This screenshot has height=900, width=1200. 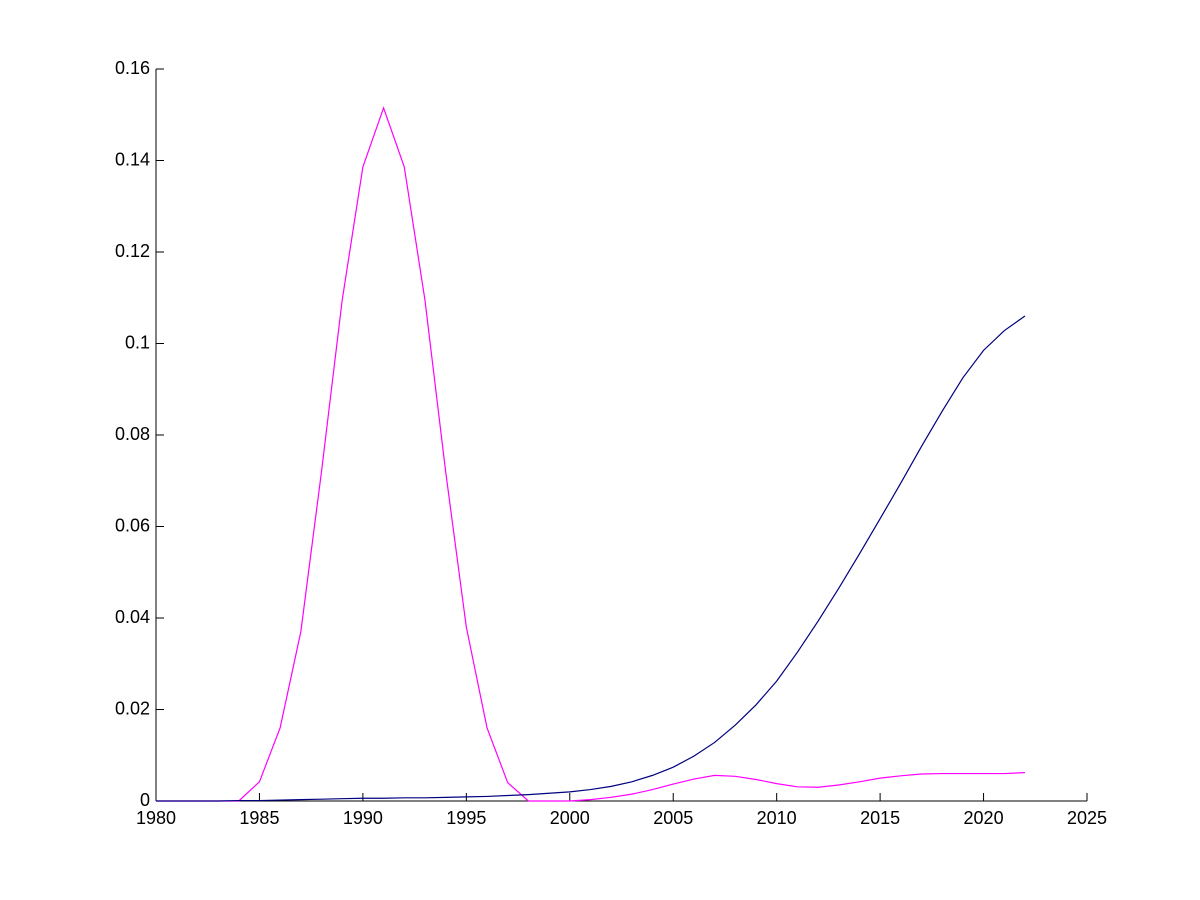 I want to click on y-tick-label: 0.04, so click(x=132, y=617).